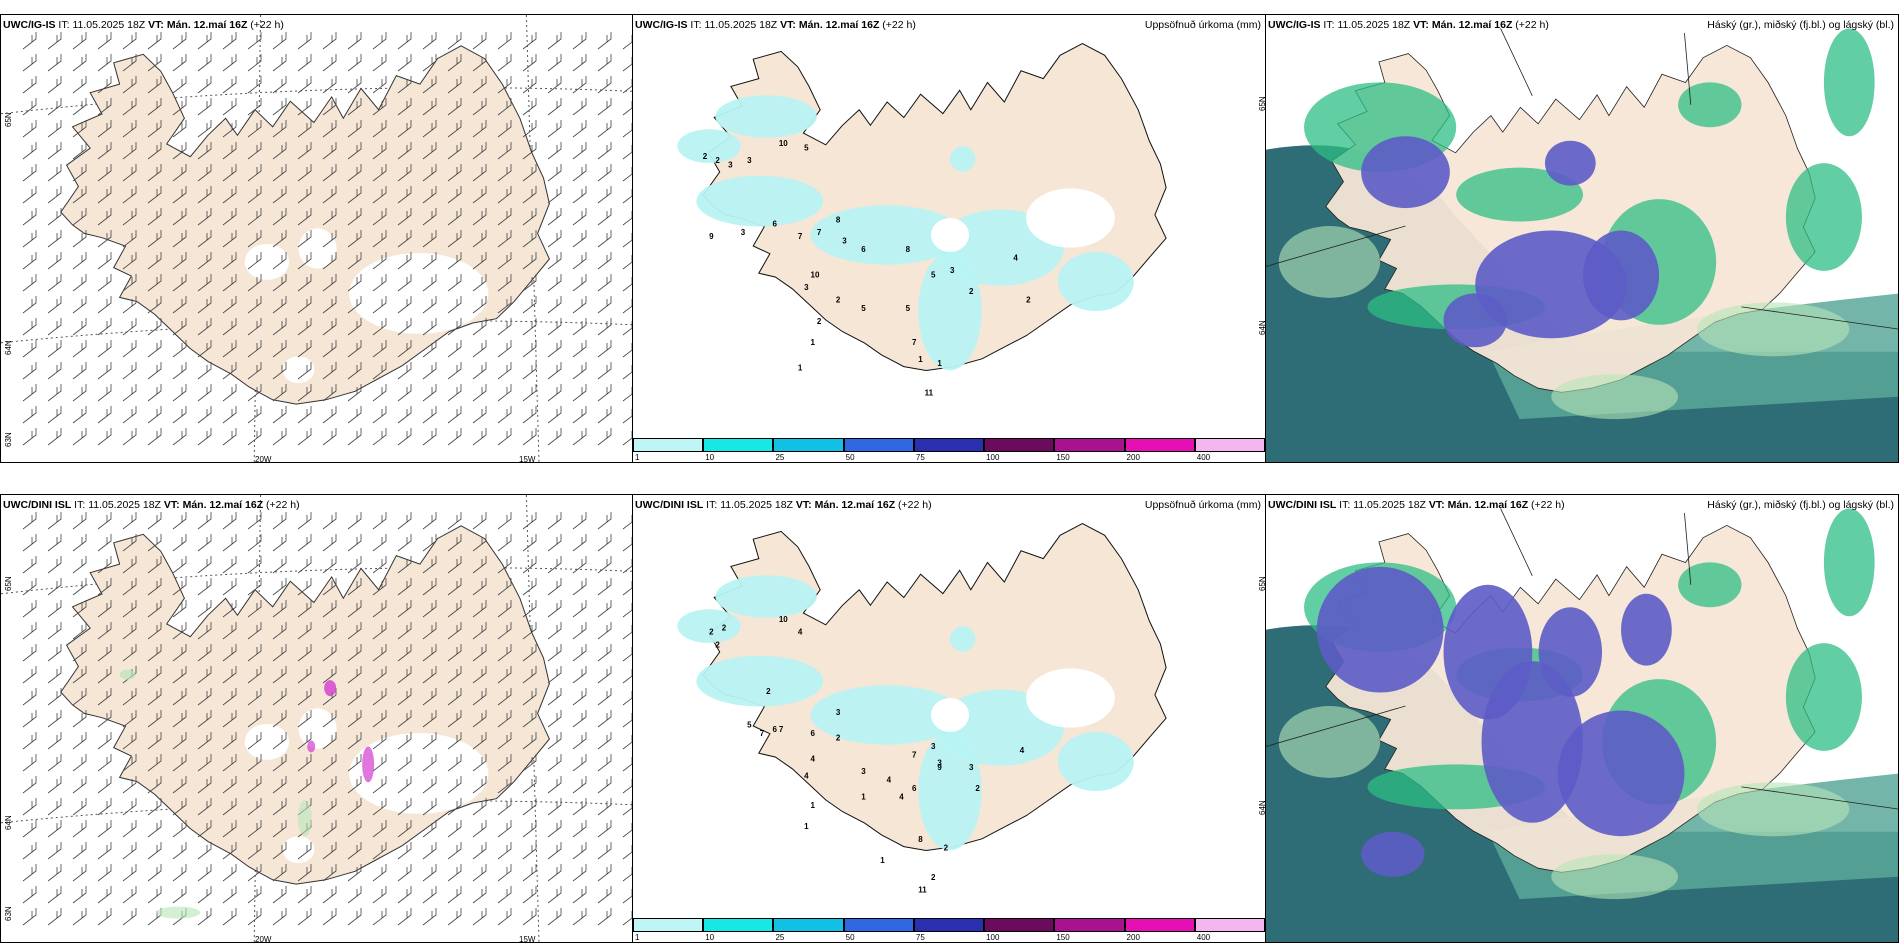 Image resolution: width=1900 pixels, height=950 pixels. Describe the element at coordinates (914, 788) in the screenshot. I see `precip-point-label: 6` at that location.